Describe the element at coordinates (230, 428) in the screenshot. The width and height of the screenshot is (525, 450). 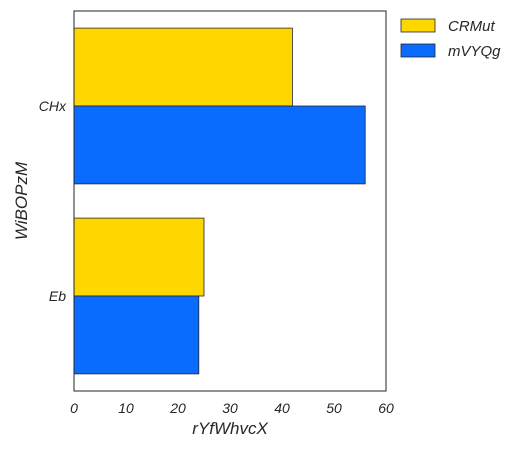
I see `x-axis-label: rYfWhvcX` at that location.